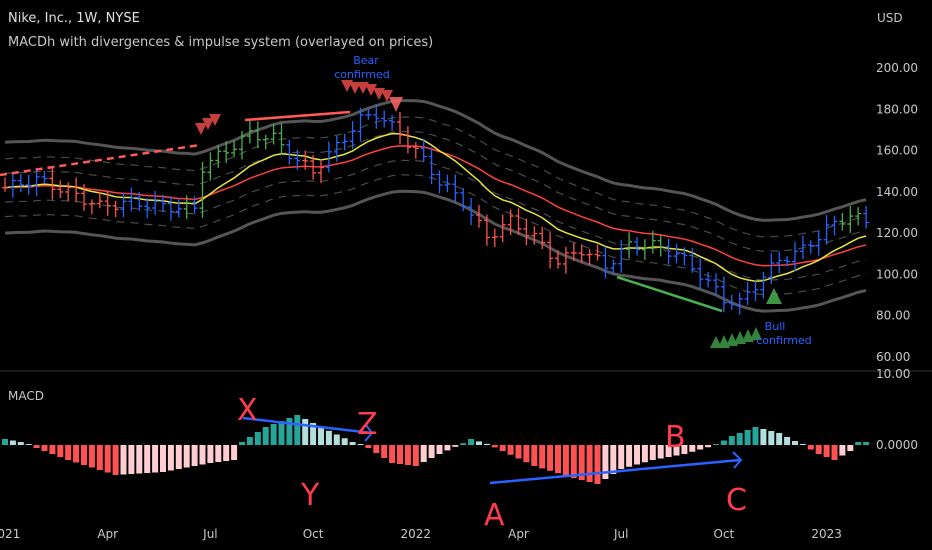  Describe the element at coordinates (737, 460) in the screenshot. I see `arrow-head-icon` at that location.